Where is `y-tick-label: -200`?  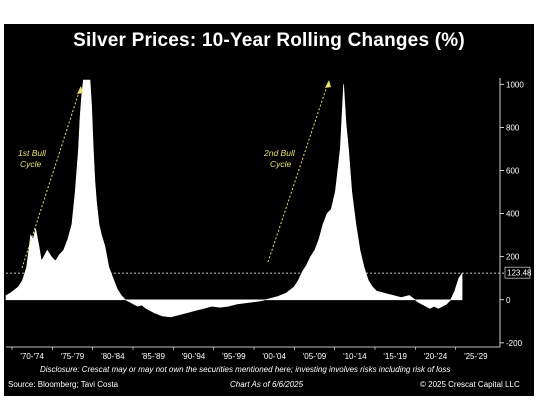 y-tick-label: -200 is located at coordinates (514, 343).